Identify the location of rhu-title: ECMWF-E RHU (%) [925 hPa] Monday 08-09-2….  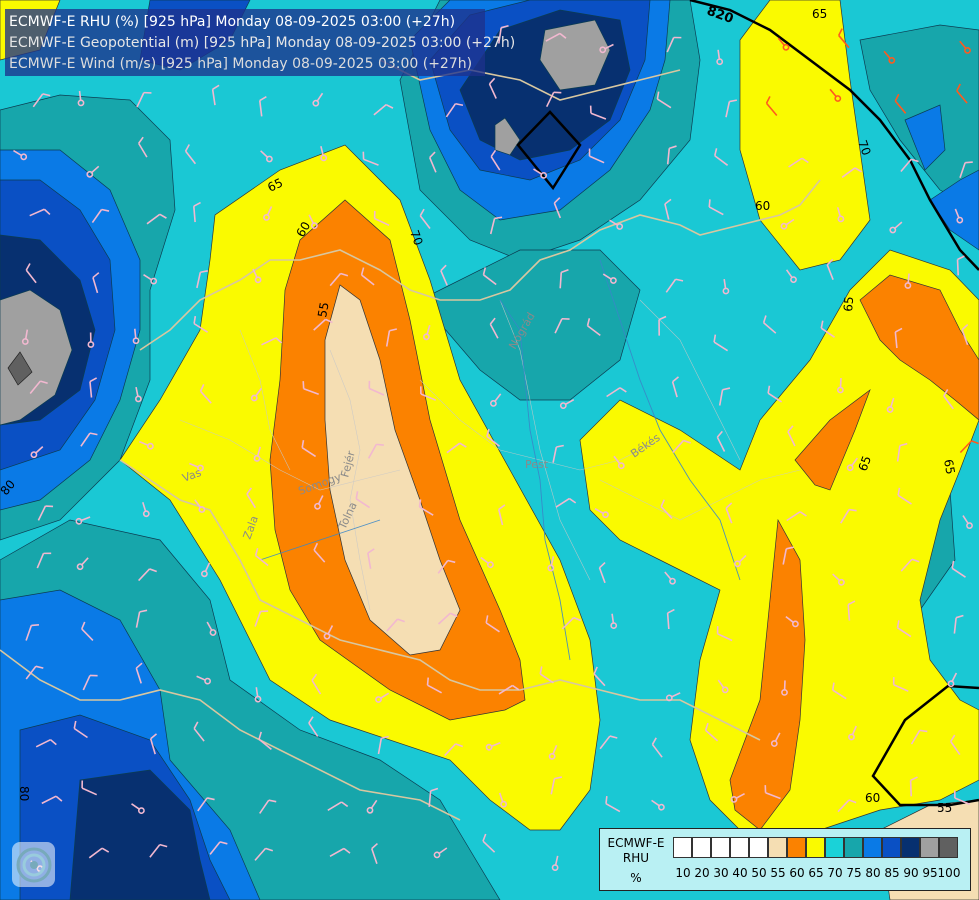
(232, 22).